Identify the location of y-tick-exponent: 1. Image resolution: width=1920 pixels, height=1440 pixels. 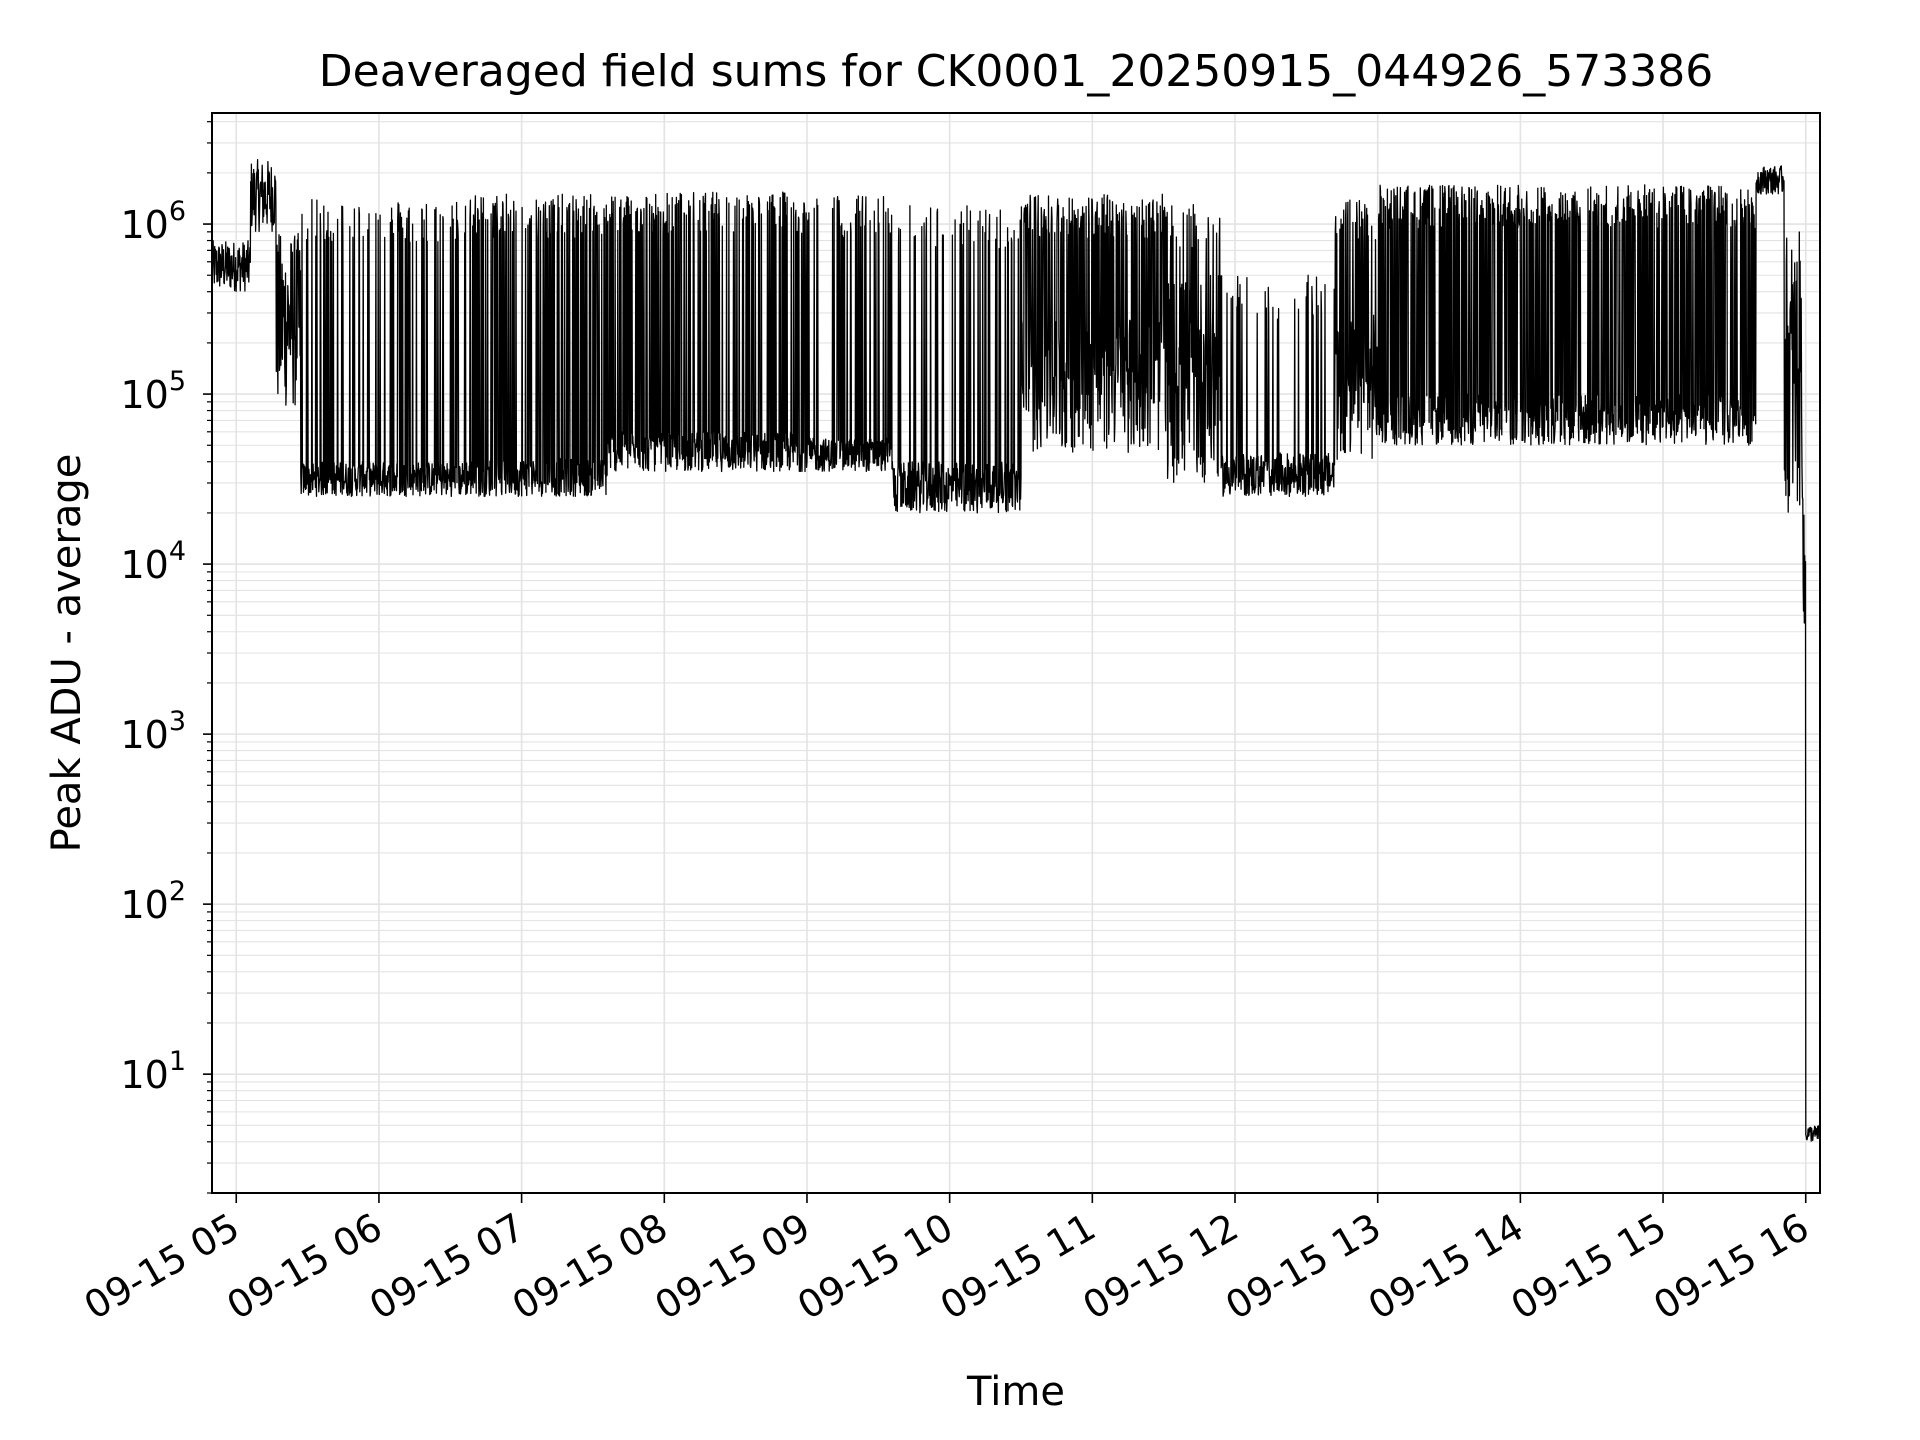
(177, 1061).